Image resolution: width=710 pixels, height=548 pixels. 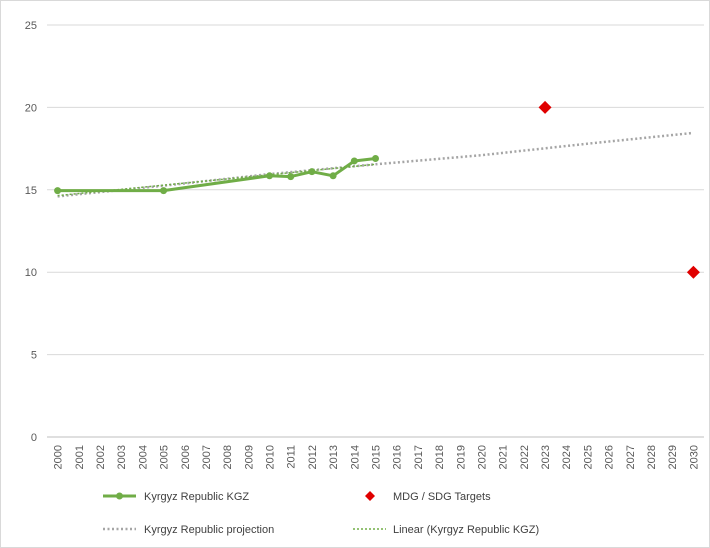 What do you see at coordinates (482, 457) in the screenshot?
I see `x-tick-label: 2020` at bounding box center [482, 457].